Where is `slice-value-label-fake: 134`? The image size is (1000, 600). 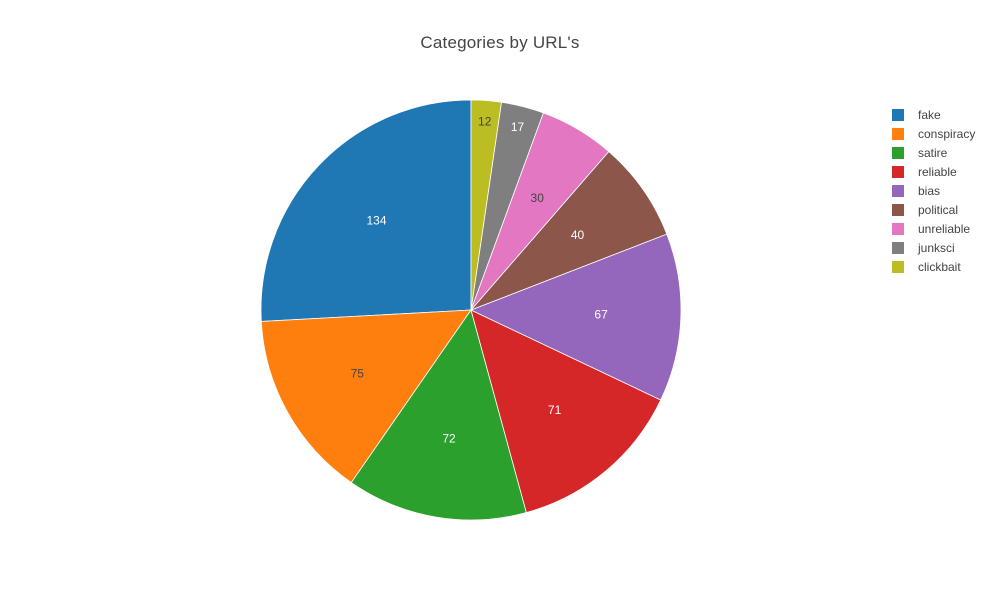
slice-value-label-fake: 134 is located at coordinates (376, 221).